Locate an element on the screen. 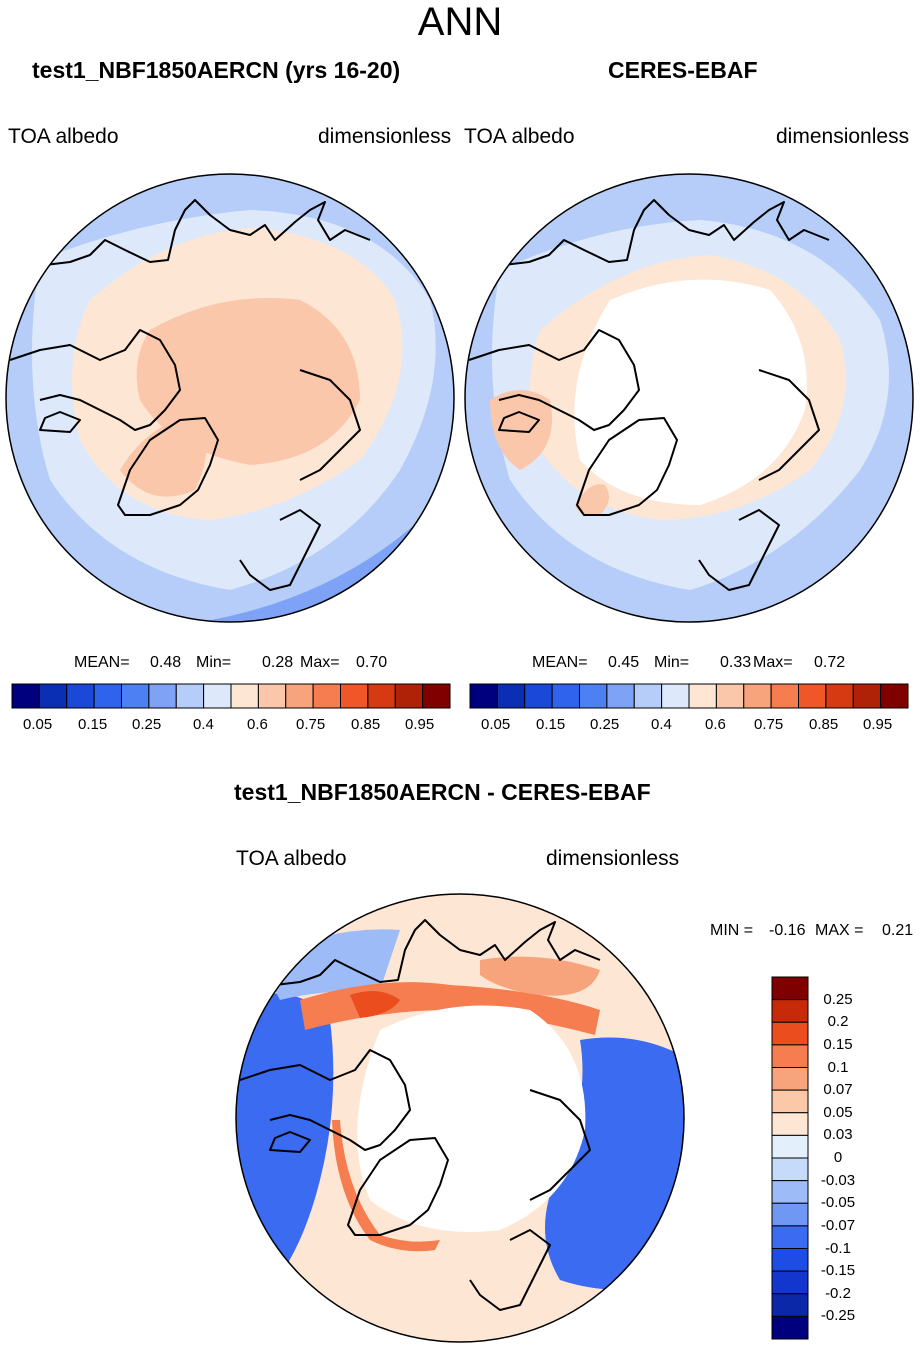 Image resolution: width=920 pixels, height=1350 pixels. obs-cbar-tick: 0.15 is located at coordinates (551, 724).